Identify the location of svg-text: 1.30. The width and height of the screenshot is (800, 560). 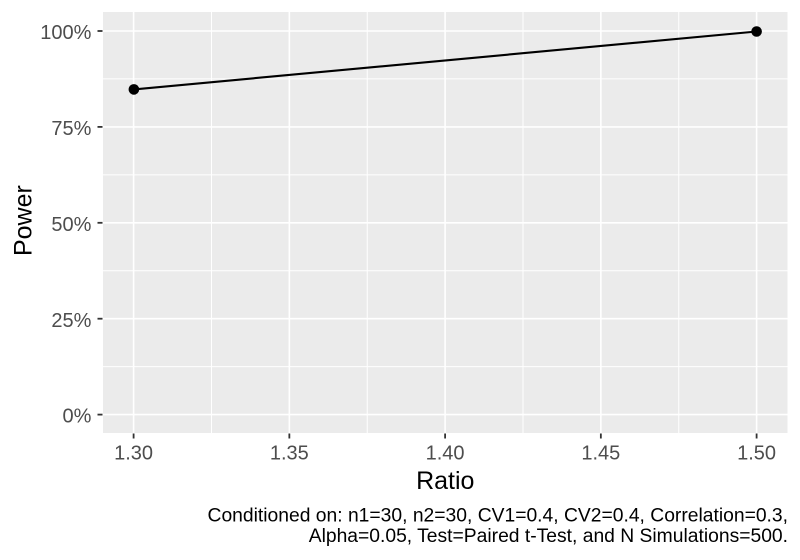
(133, 454).